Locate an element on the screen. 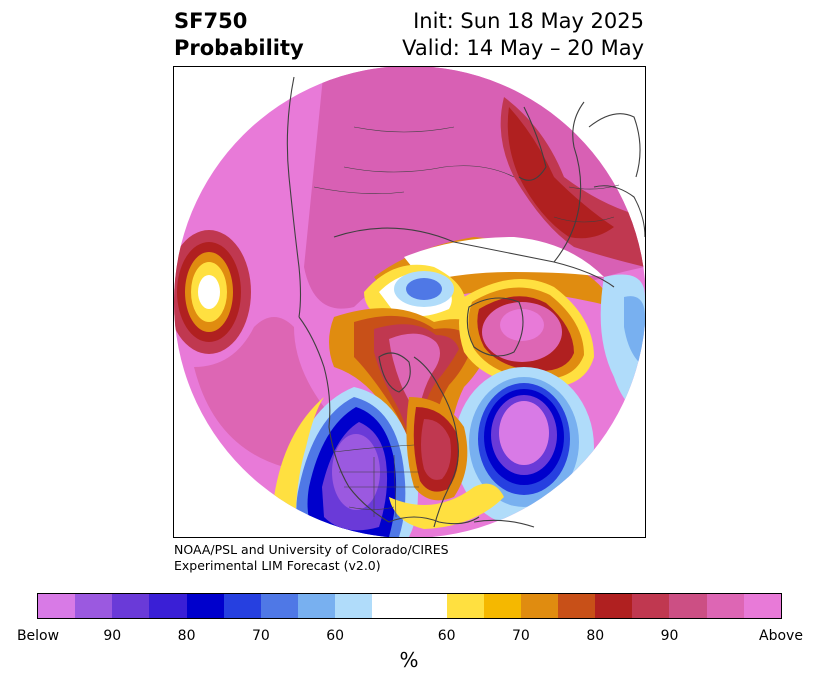  above-east-us-core is located at coordinates (436, 449).